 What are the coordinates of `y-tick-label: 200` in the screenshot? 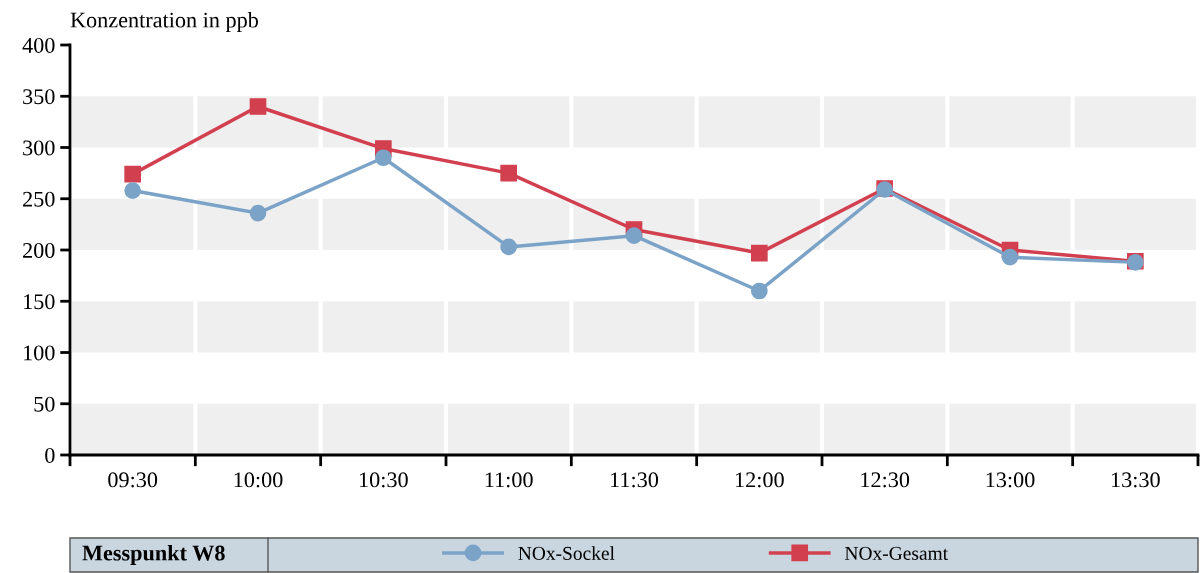 It's located at (39, 250).